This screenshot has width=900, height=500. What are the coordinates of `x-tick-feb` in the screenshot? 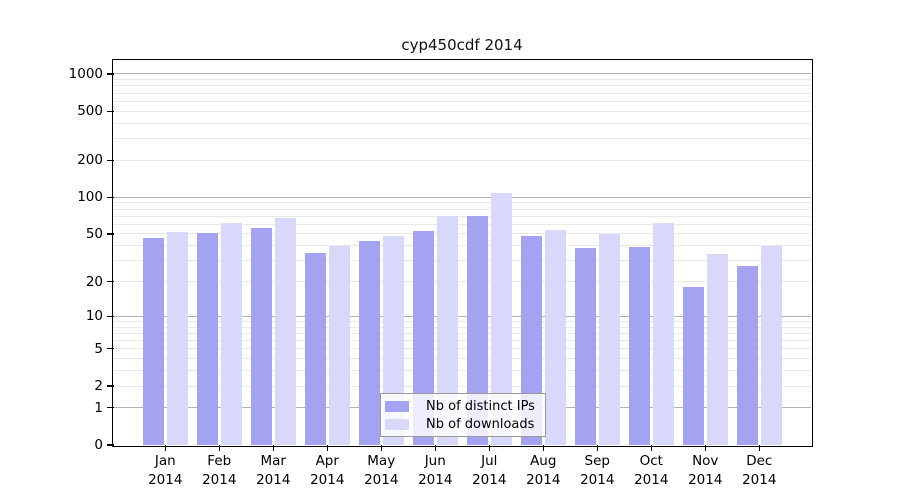 It's located at (219, 448).